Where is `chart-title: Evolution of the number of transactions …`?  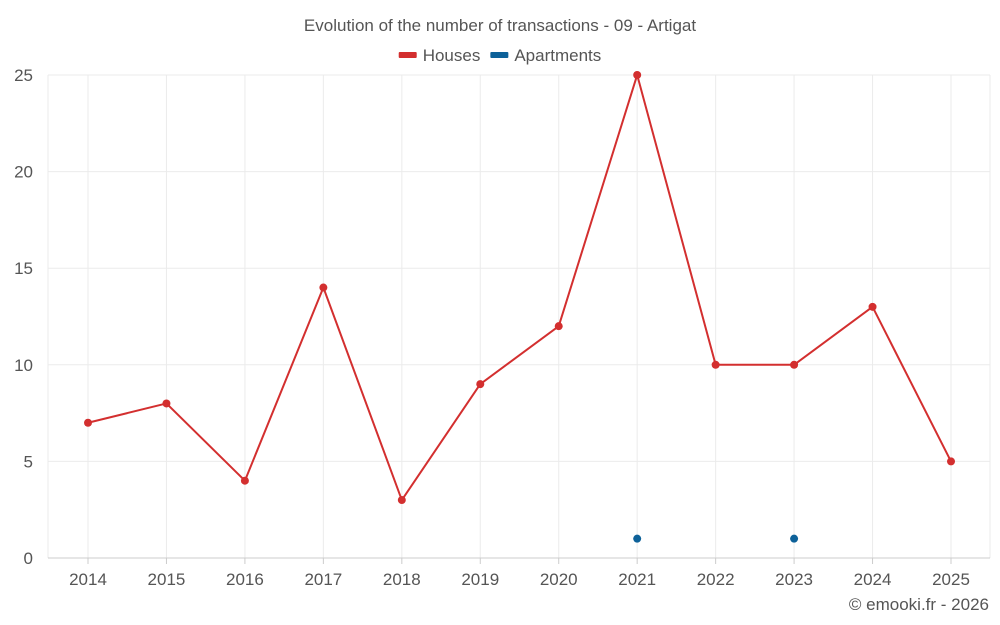 chart-title: Evolution of the number of transactions … is located at coordinates (500, 25).